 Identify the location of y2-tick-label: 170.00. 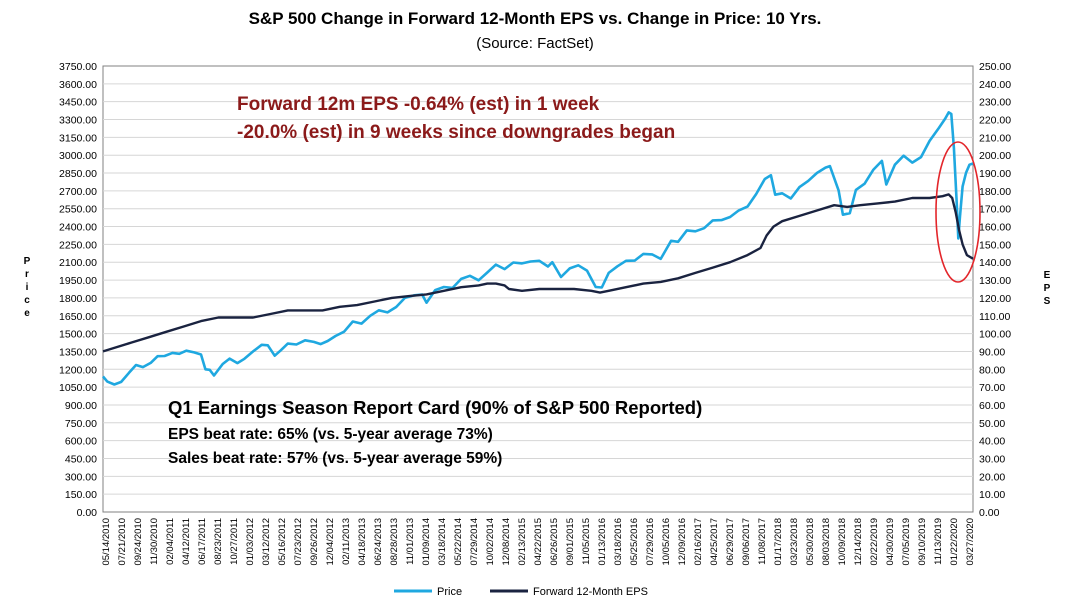
(995, 210).